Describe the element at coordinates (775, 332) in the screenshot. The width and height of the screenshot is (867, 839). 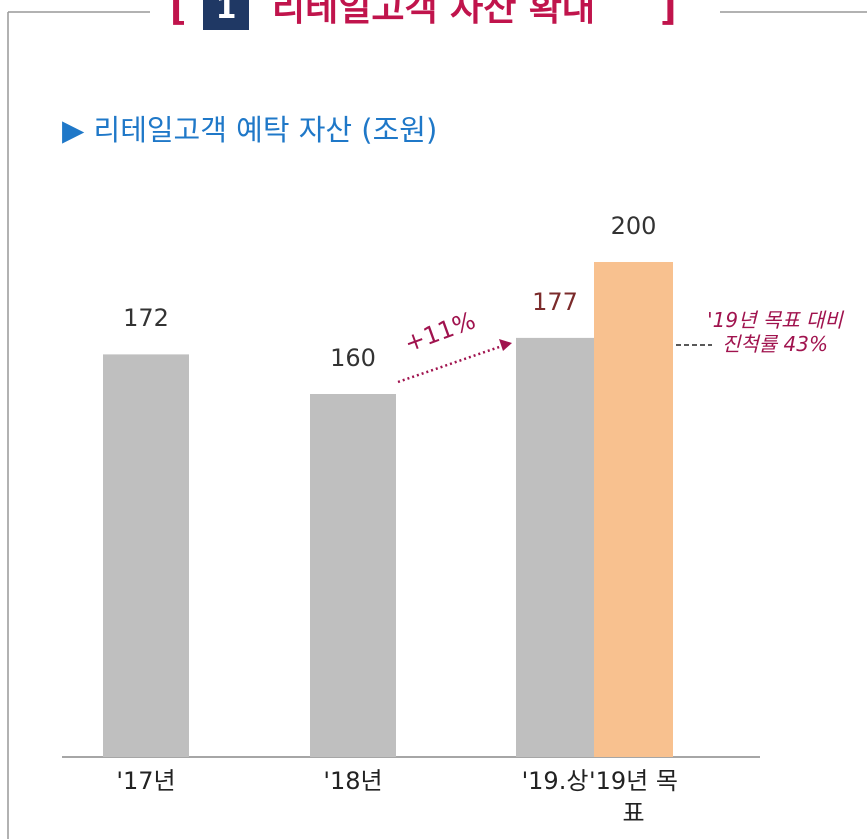
I see `progress-note: '19년 목표 대비 진척률 43%` at that location.